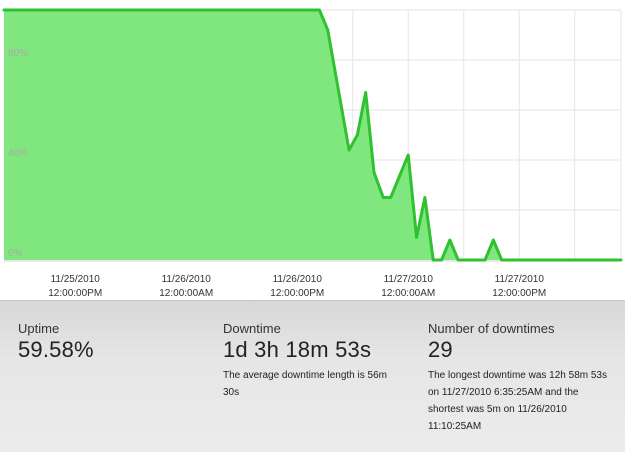 Image resolution: width=625 pixels, height=452 pixels. What do you see at coordinates (18, 53) in the screenshot?
I see `y-tick-label: 80%` at bounding box center [18, 53].